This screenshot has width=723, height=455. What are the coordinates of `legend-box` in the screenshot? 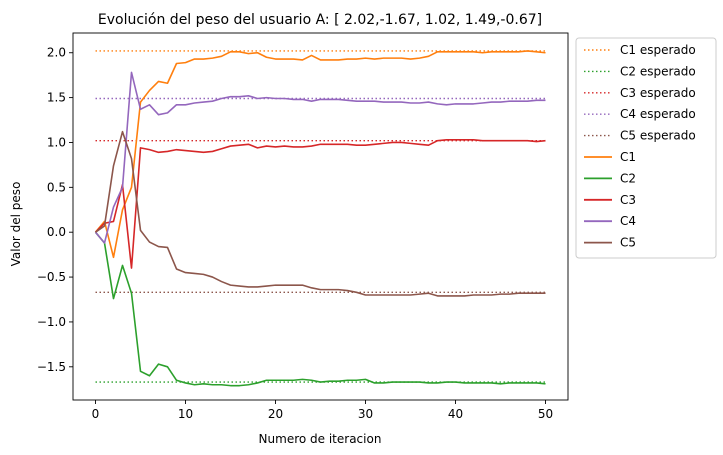 It's located at (646, 148).